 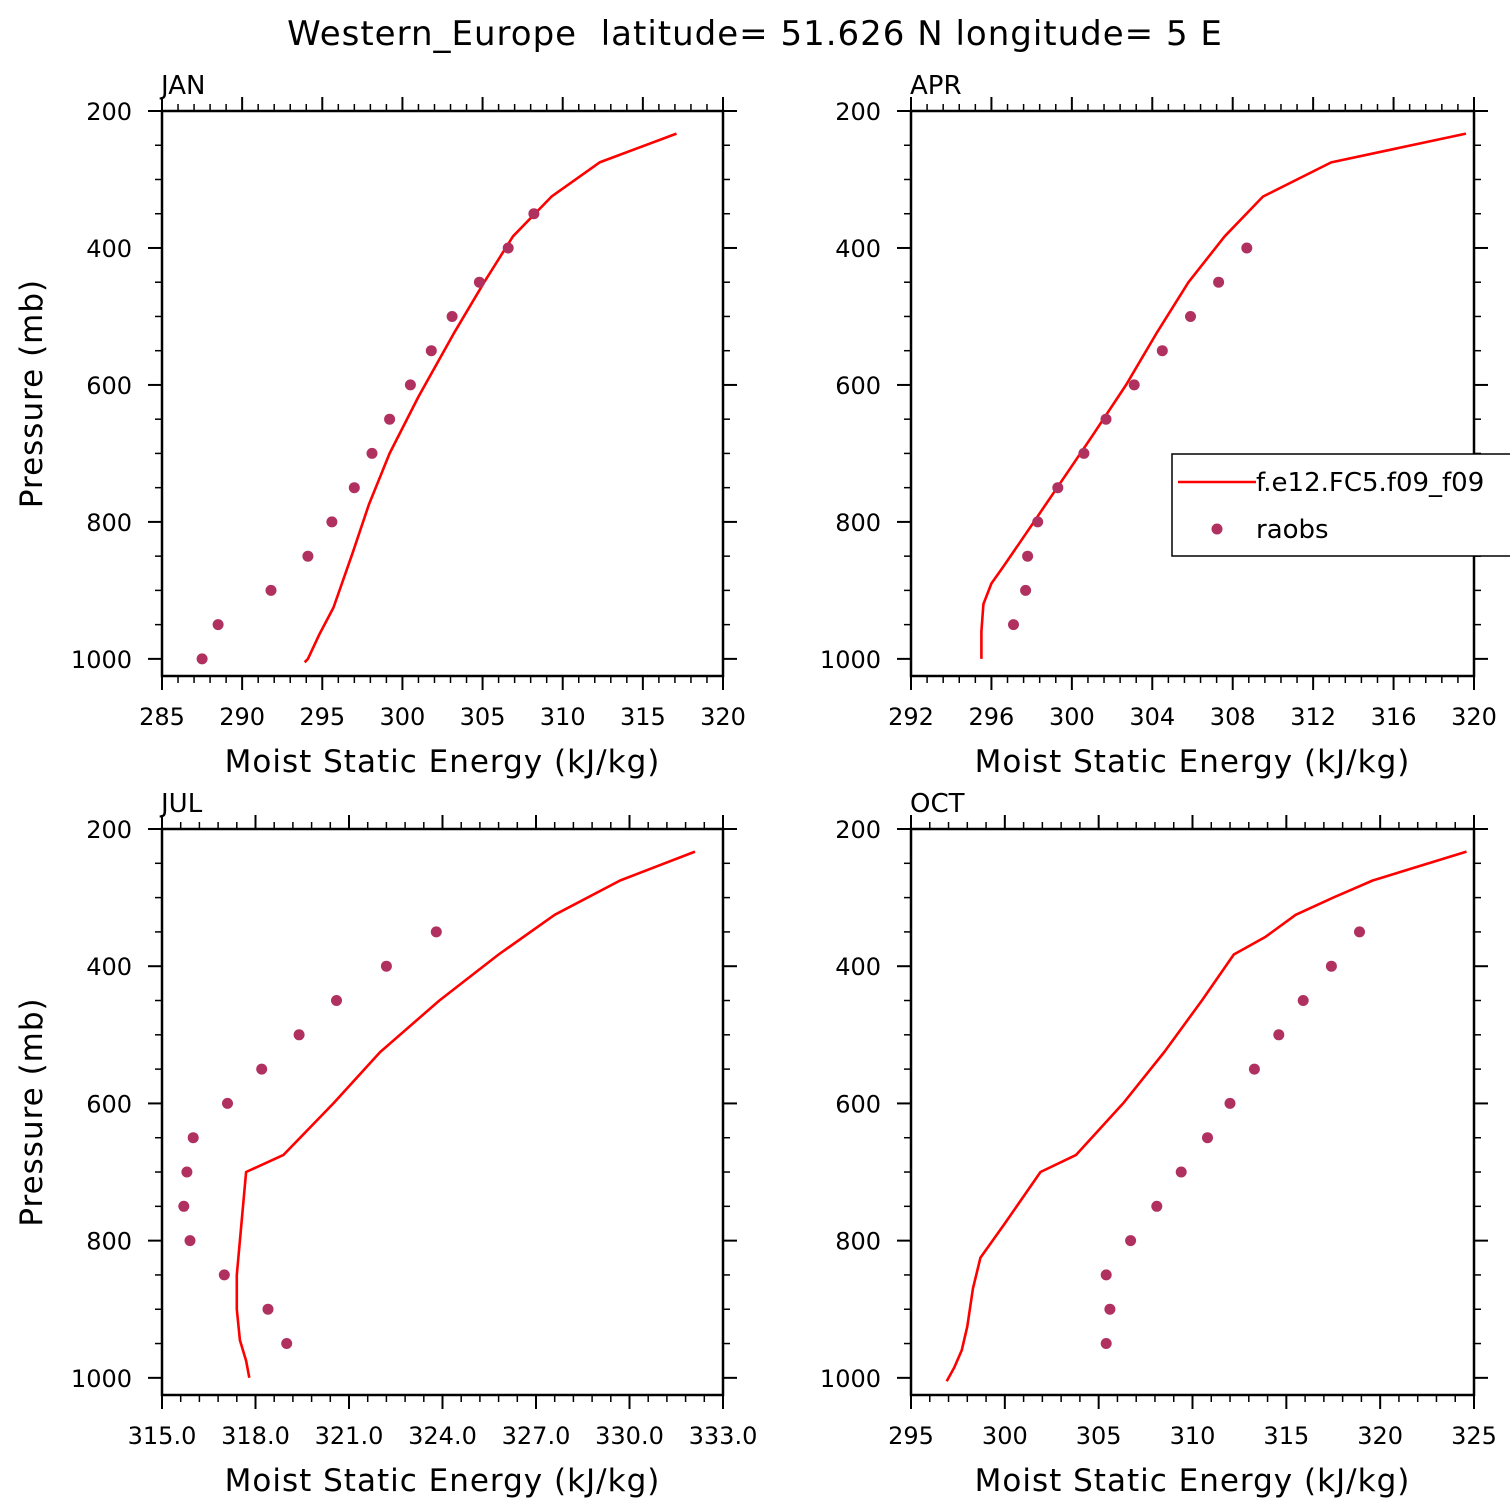 I want to click on x-tick-label: 316, so click(x=1394, y=717).